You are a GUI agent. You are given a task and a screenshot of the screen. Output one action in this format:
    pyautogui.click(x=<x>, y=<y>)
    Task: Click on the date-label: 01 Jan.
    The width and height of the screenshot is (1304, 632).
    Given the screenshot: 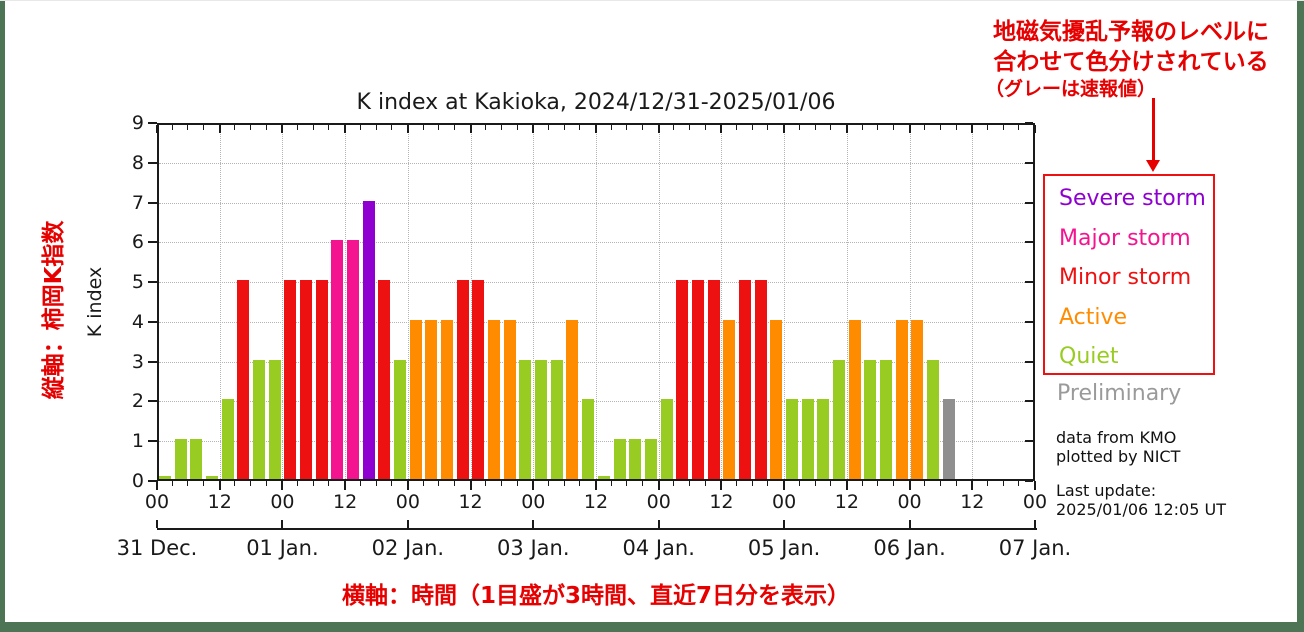 What is the action you would take?
    pyautogui.click(x=282, y=548)
    